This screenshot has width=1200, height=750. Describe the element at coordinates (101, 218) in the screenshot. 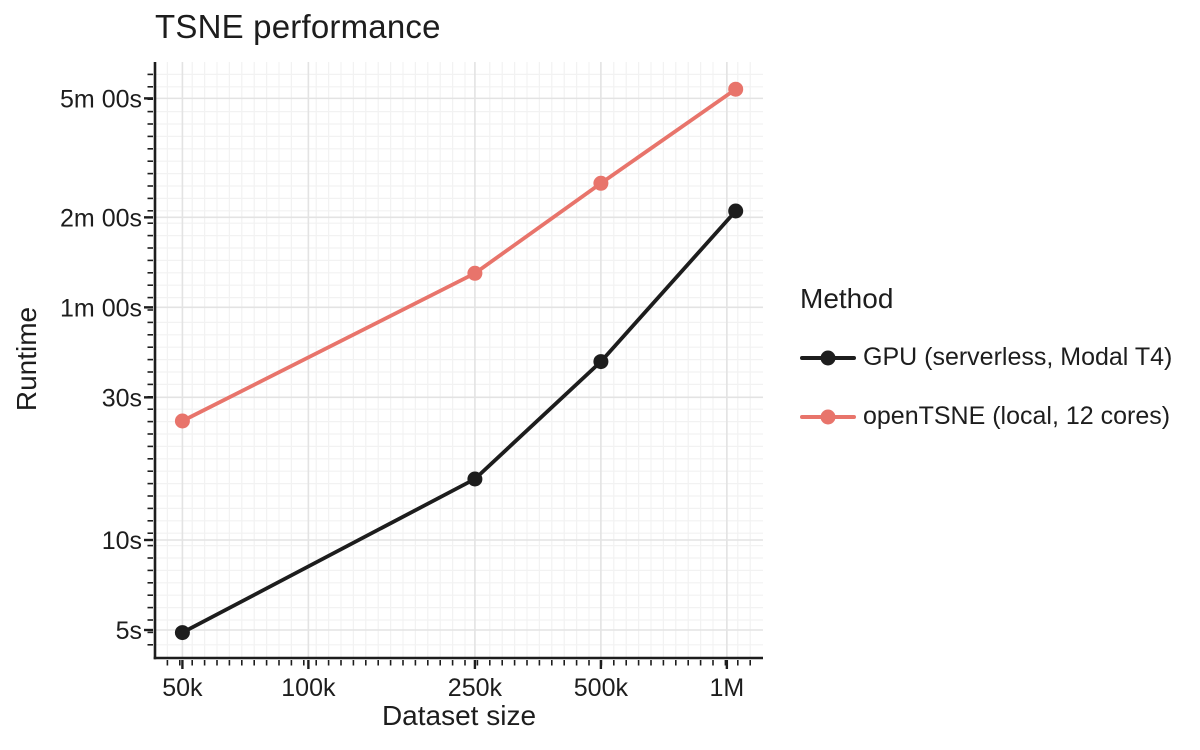

I see `y-tick-label: 2m 00s` at that location.